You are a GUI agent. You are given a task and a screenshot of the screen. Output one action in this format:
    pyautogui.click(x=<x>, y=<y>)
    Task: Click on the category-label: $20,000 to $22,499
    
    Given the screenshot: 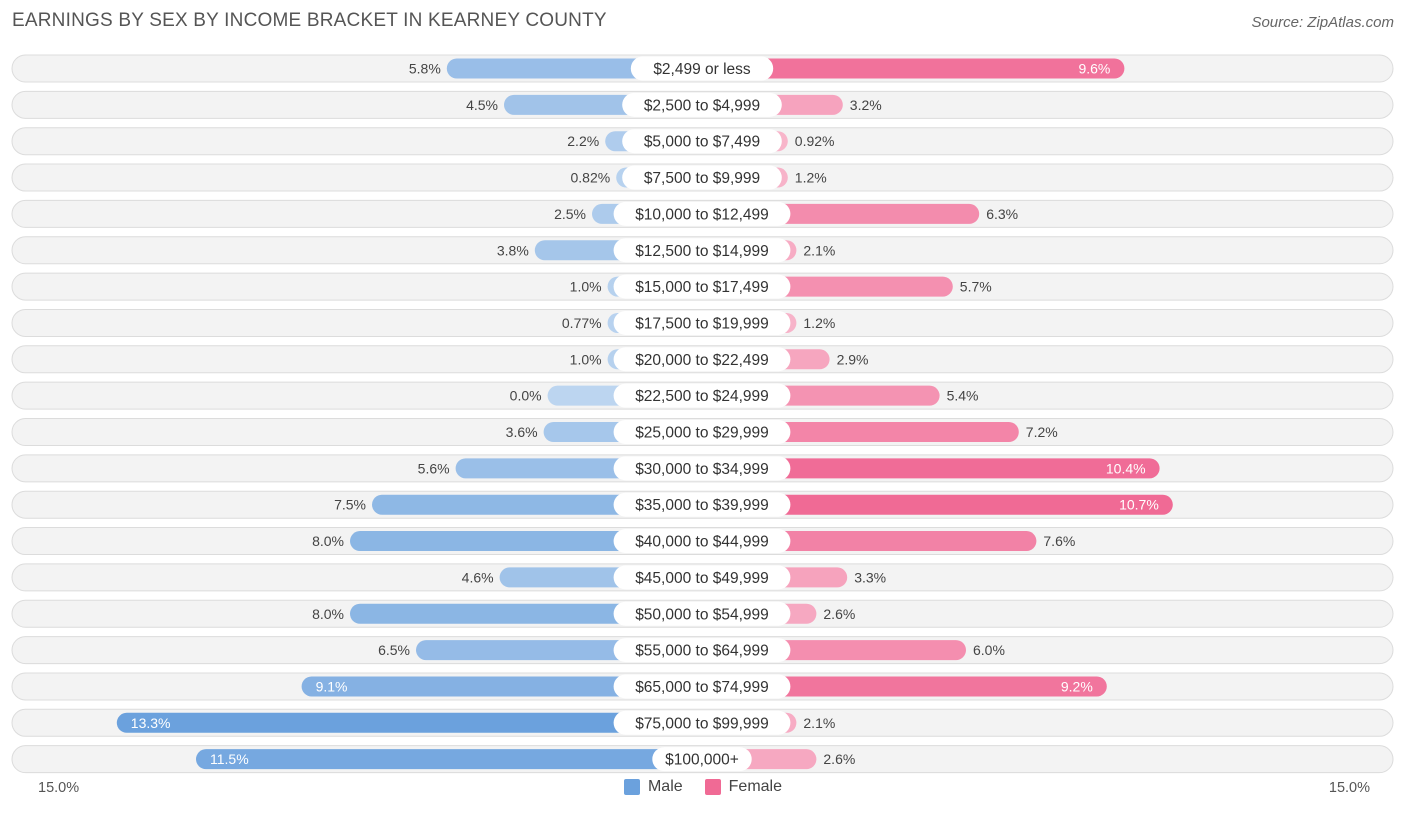 What is the action you would take?
    pyautogui.click(x=702, y=360)
    